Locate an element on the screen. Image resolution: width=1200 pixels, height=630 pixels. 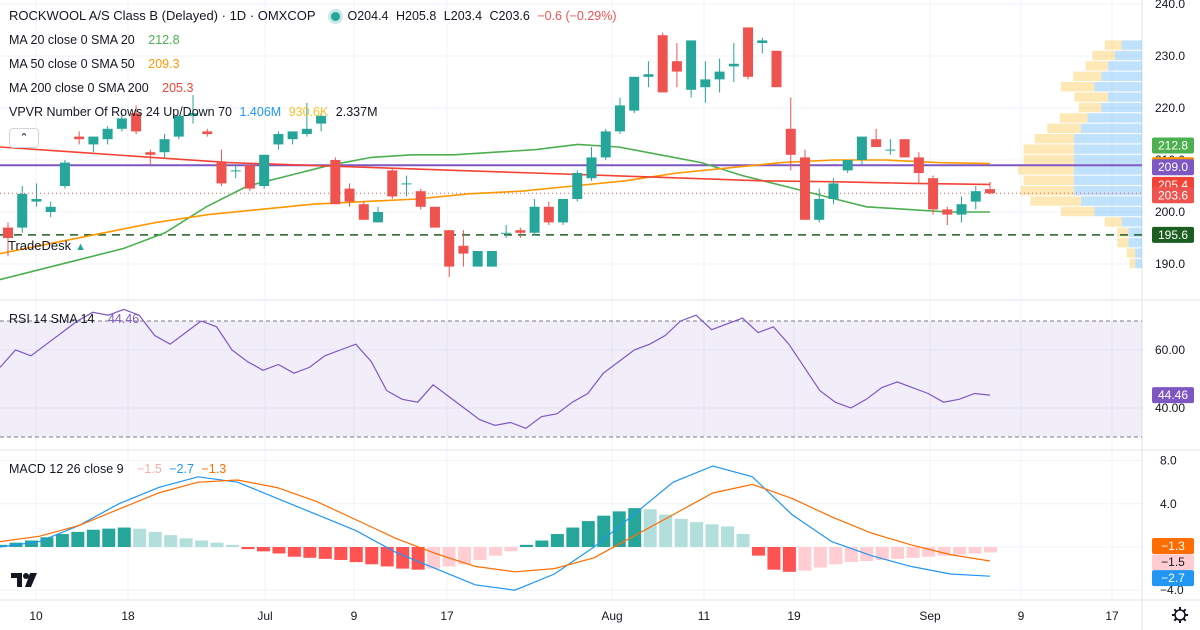
tradingview-logo-icon is located at coordinates (25, 580).